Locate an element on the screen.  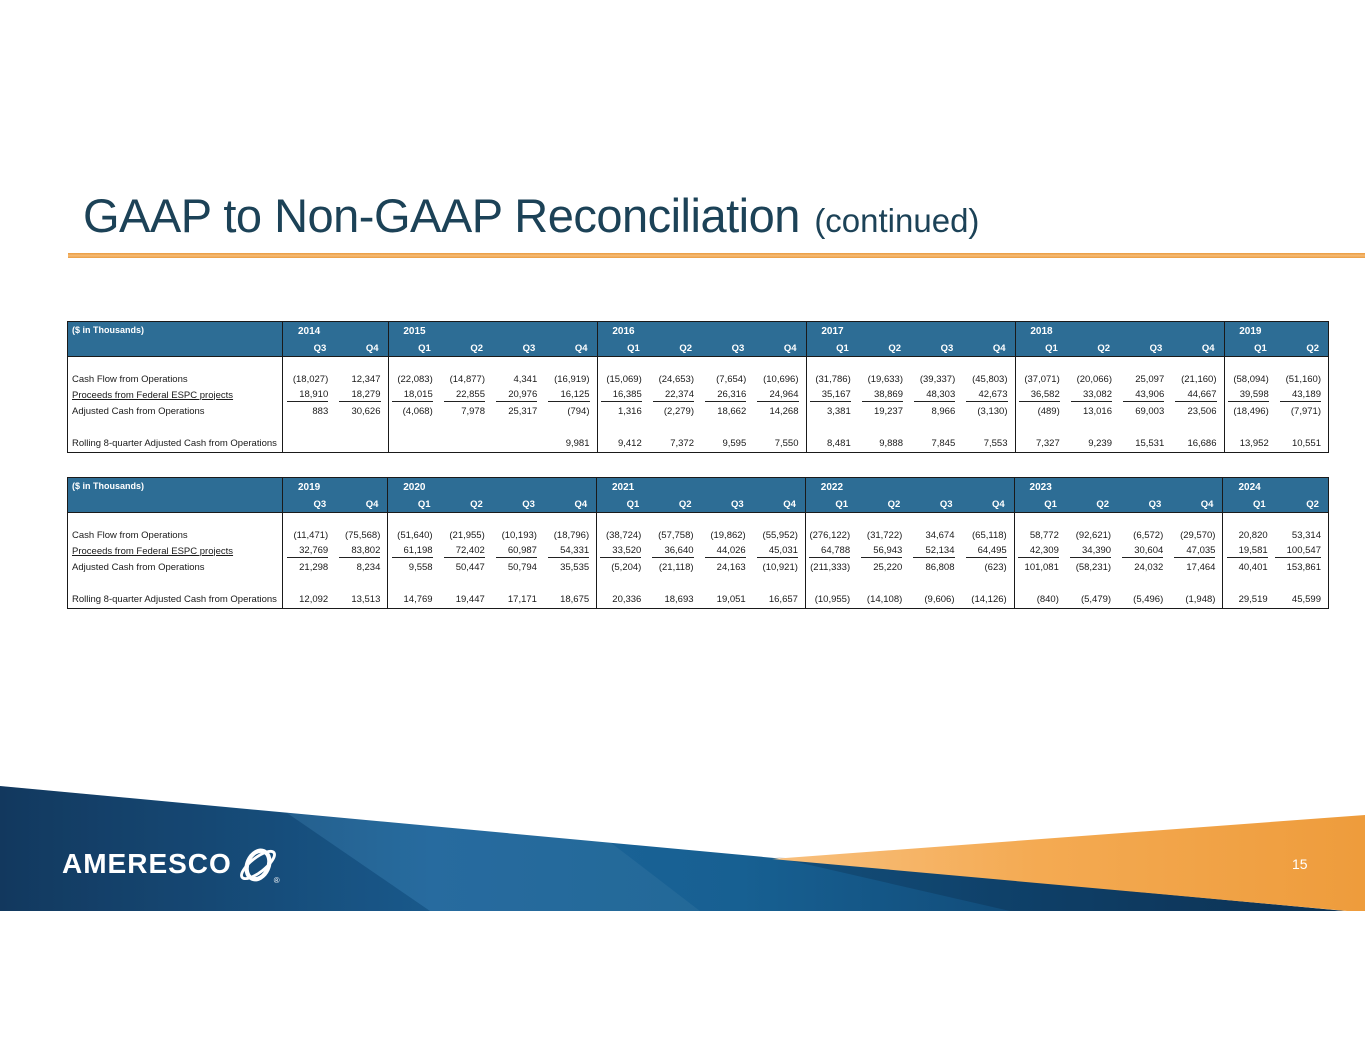
value-text: 61,198 is located at coordinates (412, 551).